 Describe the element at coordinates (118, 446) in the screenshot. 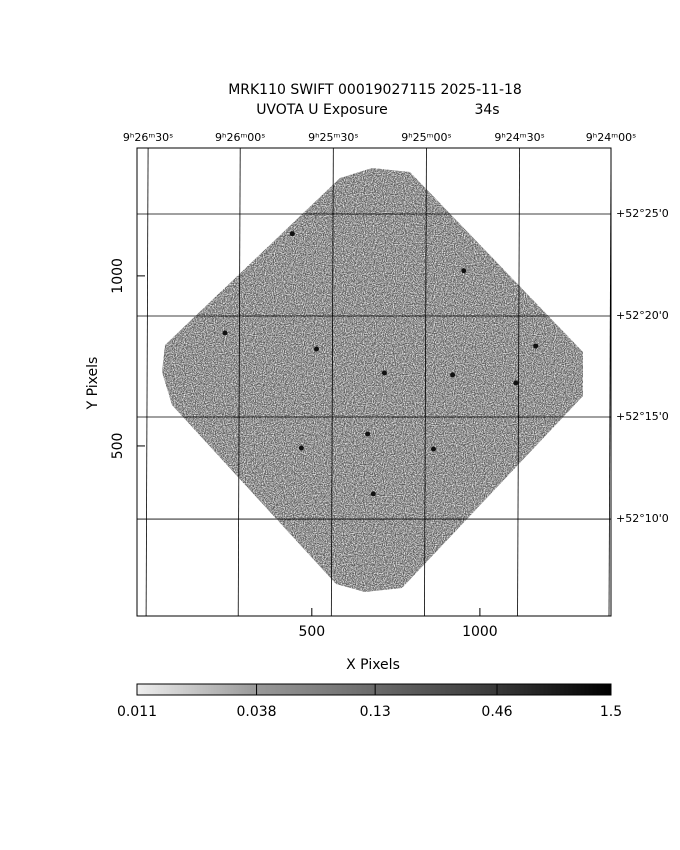

I see `y-tick-label: 500` at that location.